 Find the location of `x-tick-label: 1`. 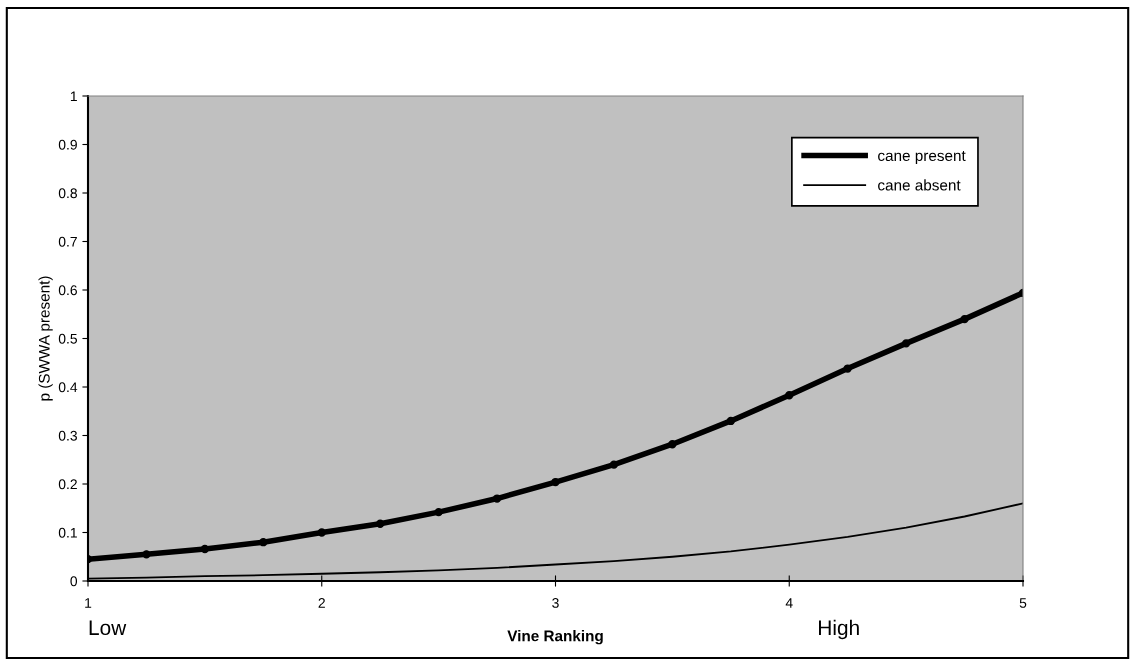

x-tick-label: 1 is located at coordinates (88, 603).